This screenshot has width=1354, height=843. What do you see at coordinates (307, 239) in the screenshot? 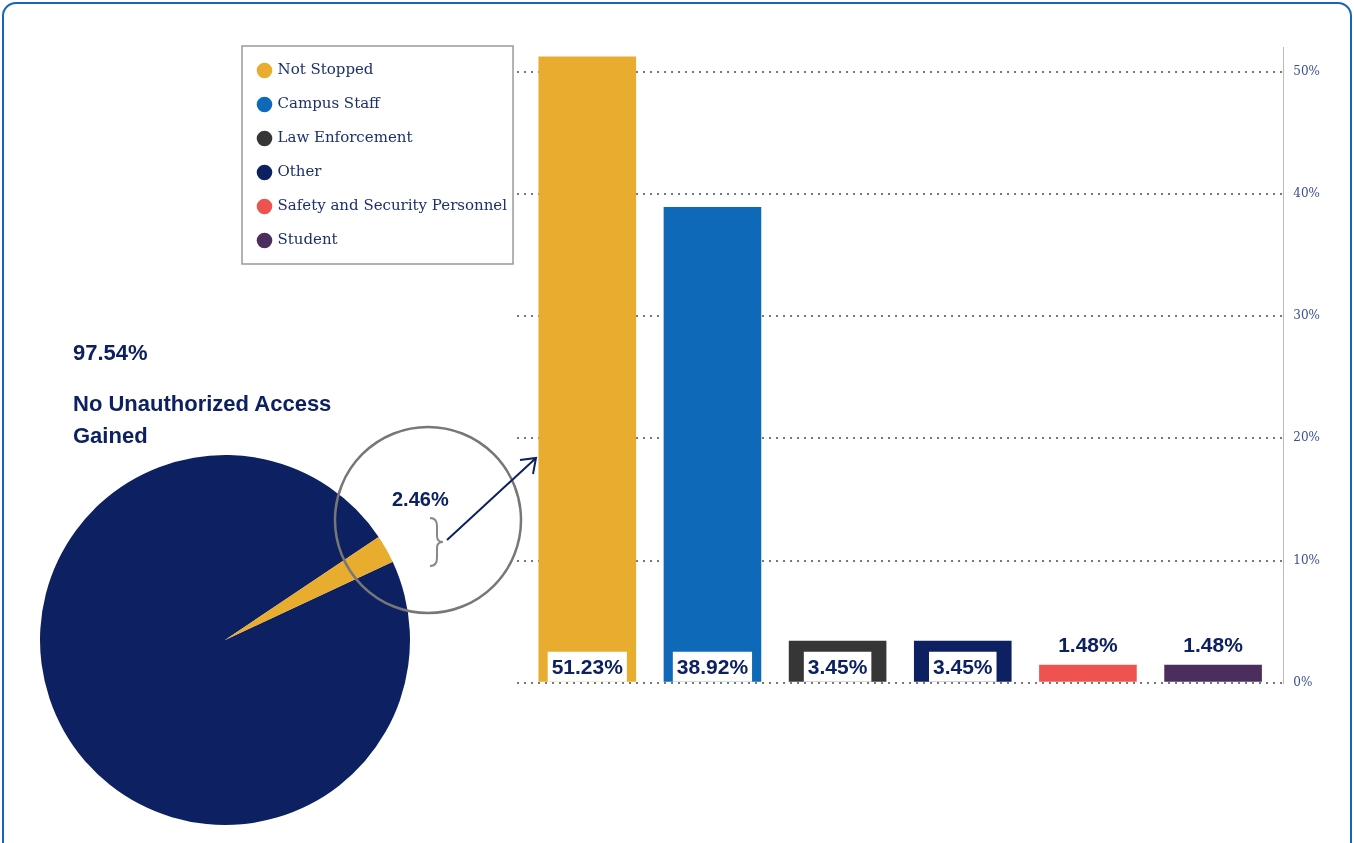
I see `legend-label: Student` at bounding box center [307, 239].